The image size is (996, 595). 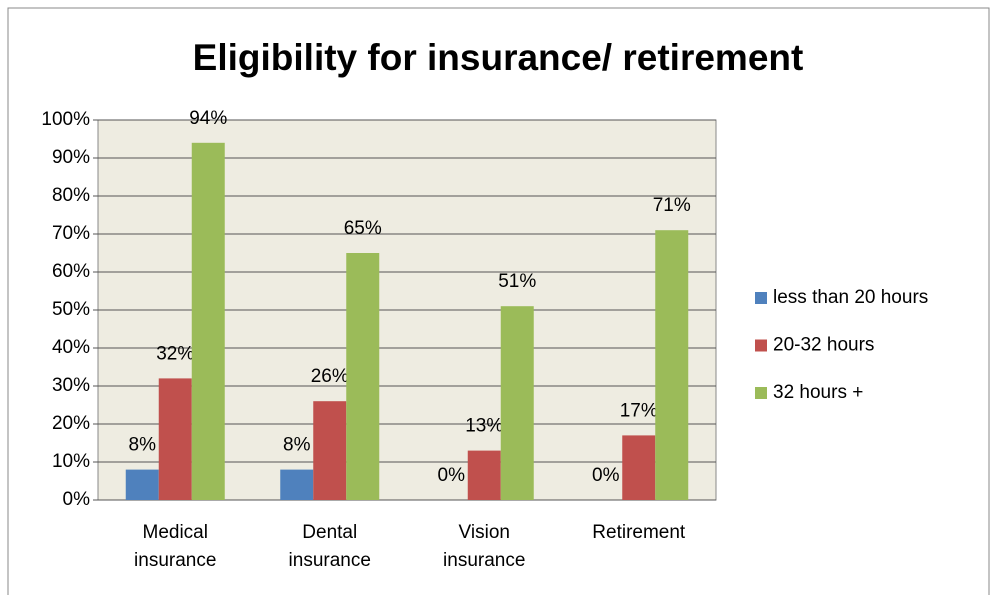 What do you see at coordinates (71, 423) in the screenshot?
I see `y-tick-label: 20%` at bounding box center [71, 423].